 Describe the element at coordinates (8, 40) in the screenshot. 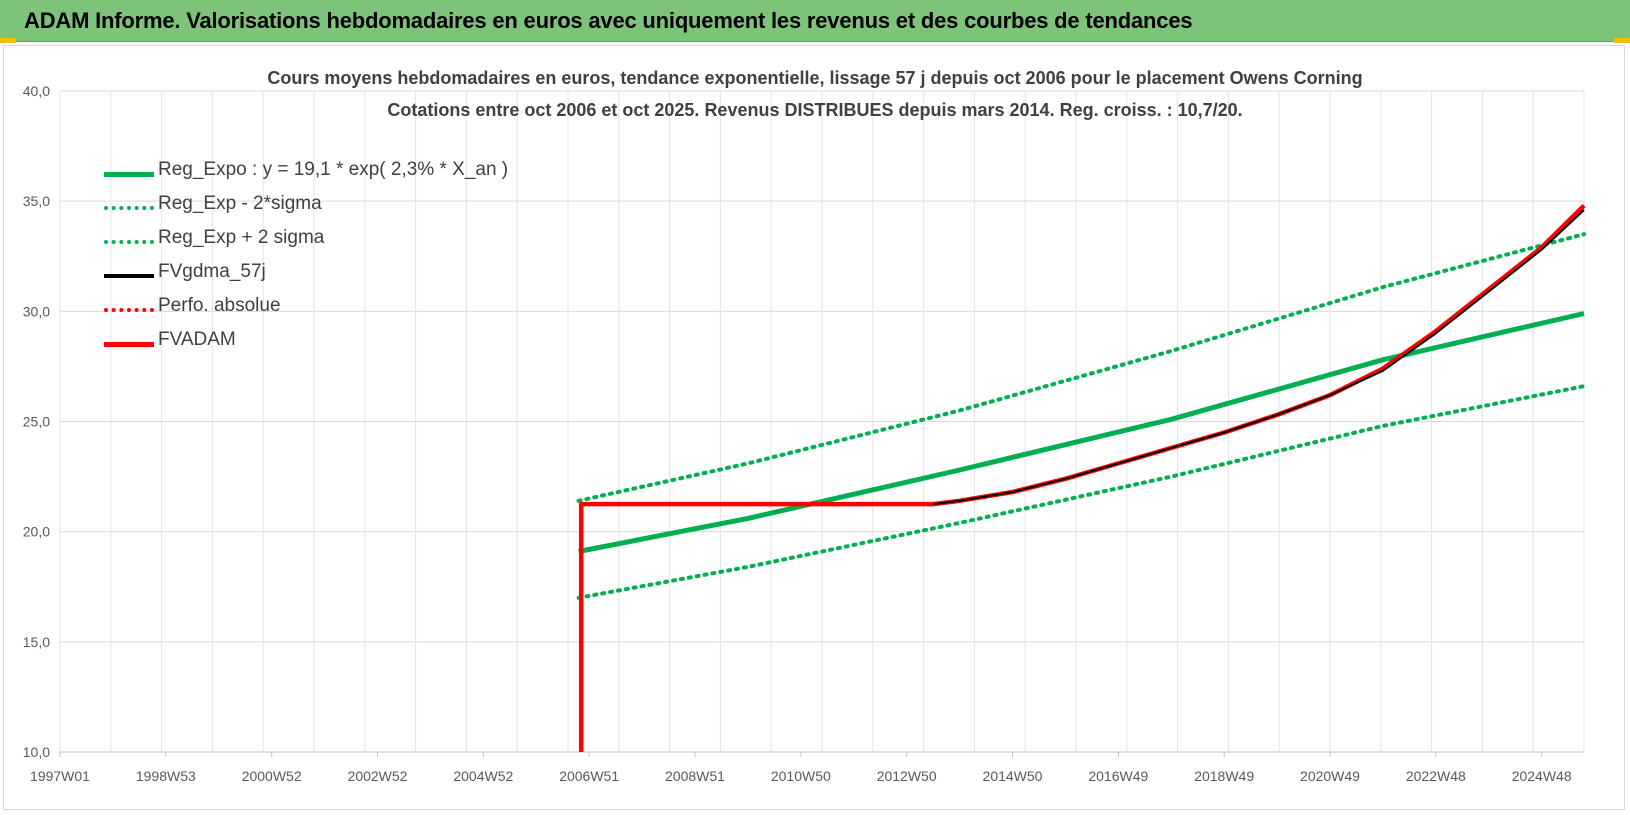

I see `corner-marker-left` at that location.